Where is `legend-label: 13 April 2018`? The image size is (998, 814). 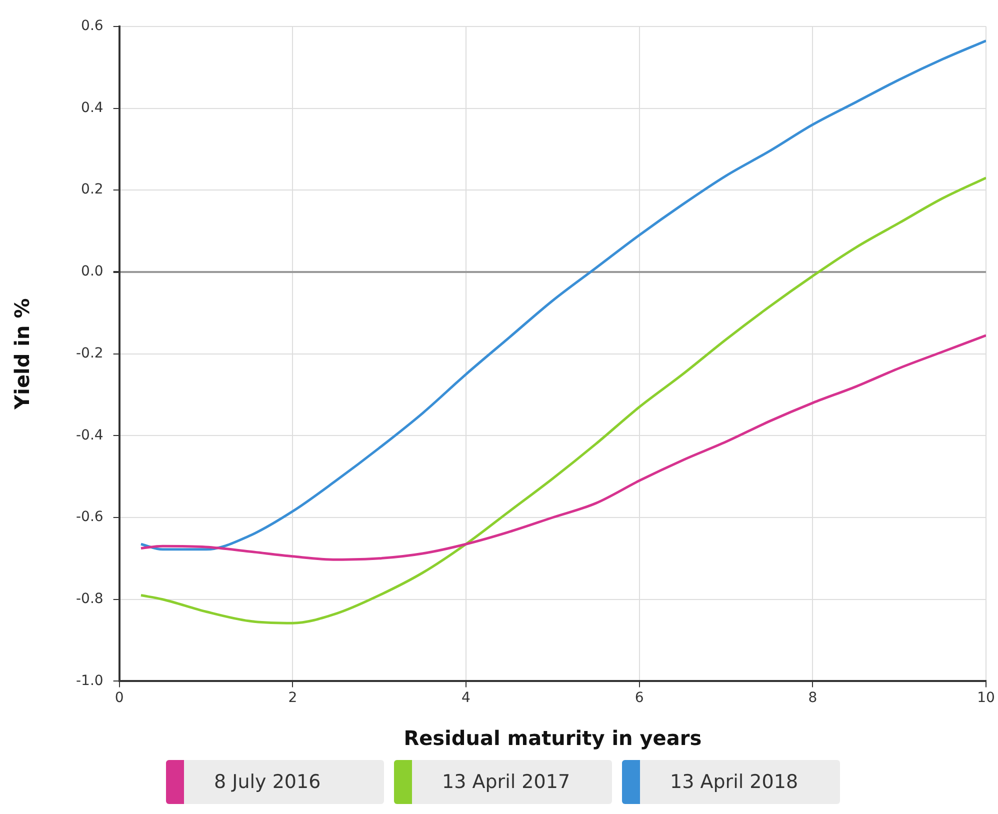 legend-label: 13 April 2018 is located at coordinates (734, 782).